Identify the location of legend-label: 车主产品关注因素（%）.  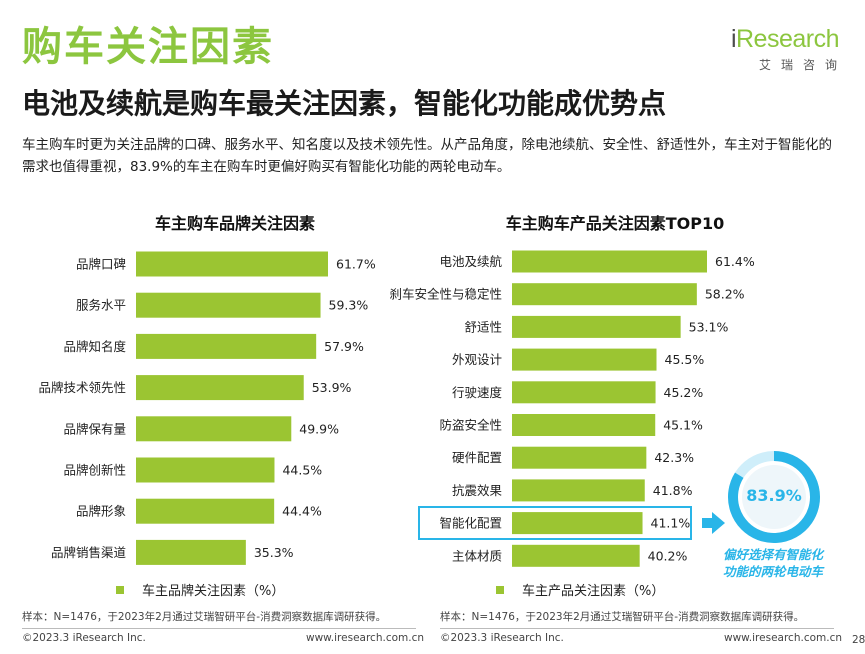
(593, 591).